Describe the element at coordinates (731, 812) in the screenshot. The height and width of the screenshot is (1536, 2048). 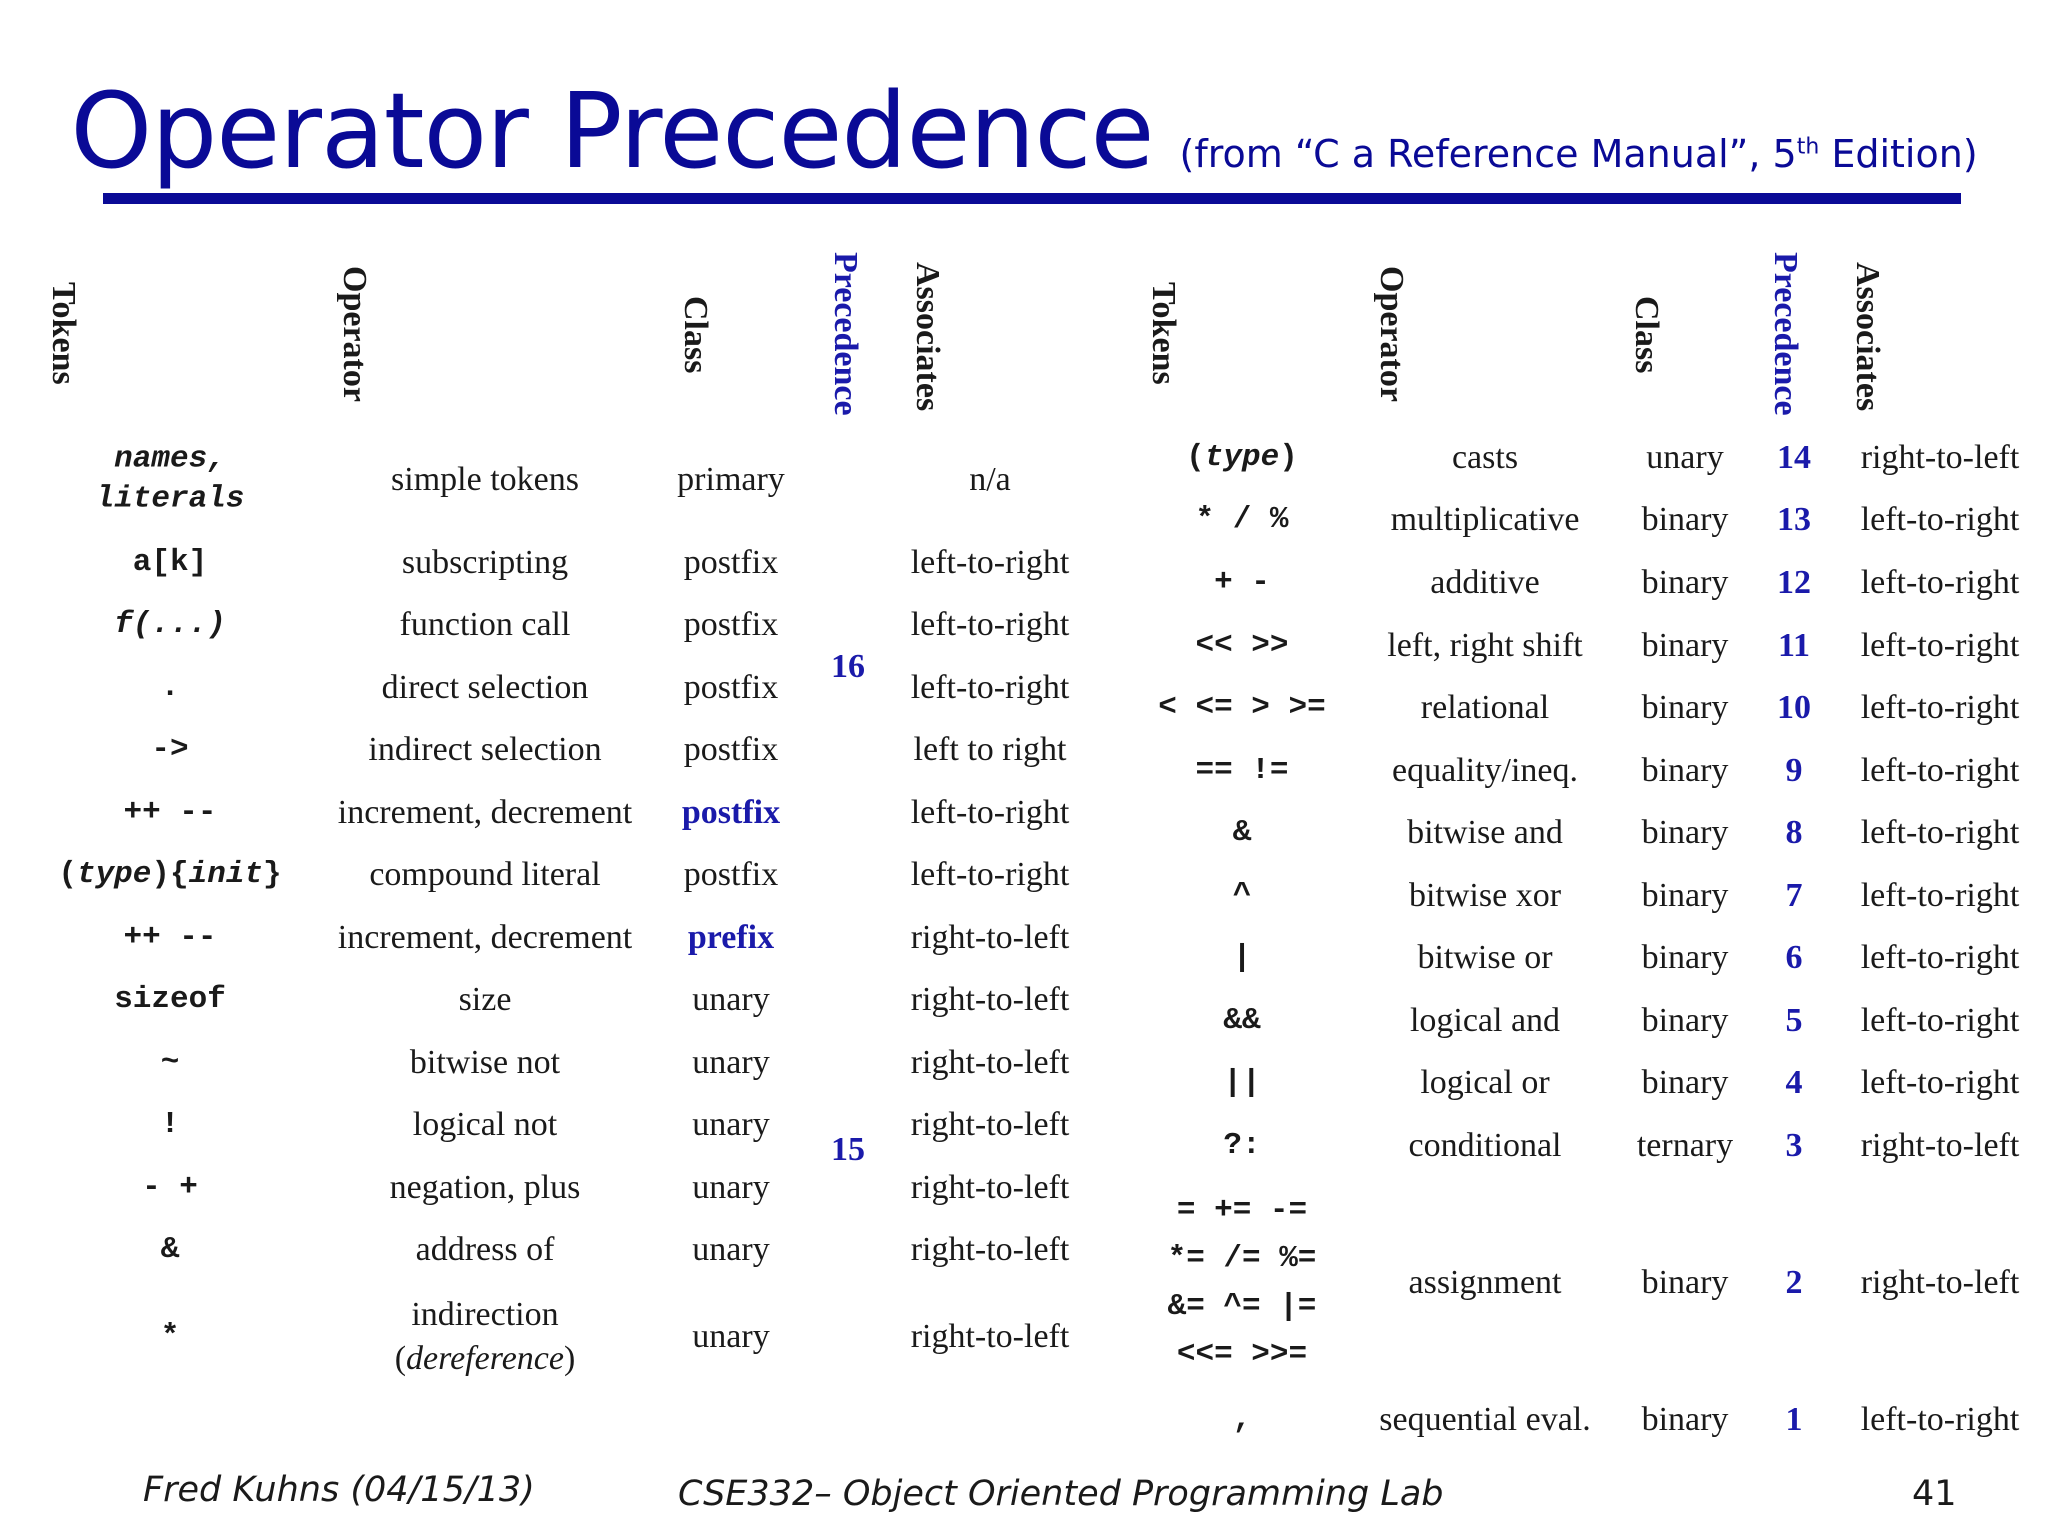
I see `left-class-highlight: postfix` at that location.